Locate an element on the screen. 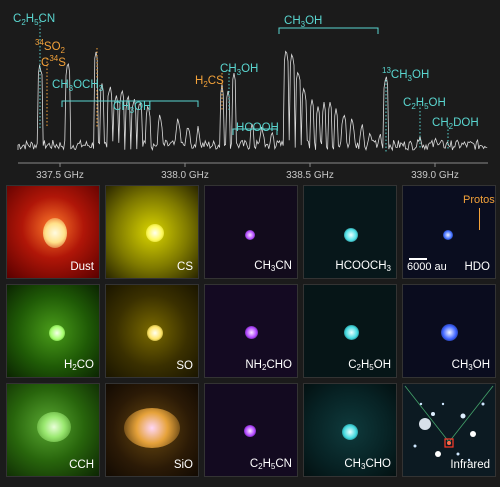 The width and height of the screenshot is (500, 487). panel-dust: Dust is located at coordinates (53, 232).